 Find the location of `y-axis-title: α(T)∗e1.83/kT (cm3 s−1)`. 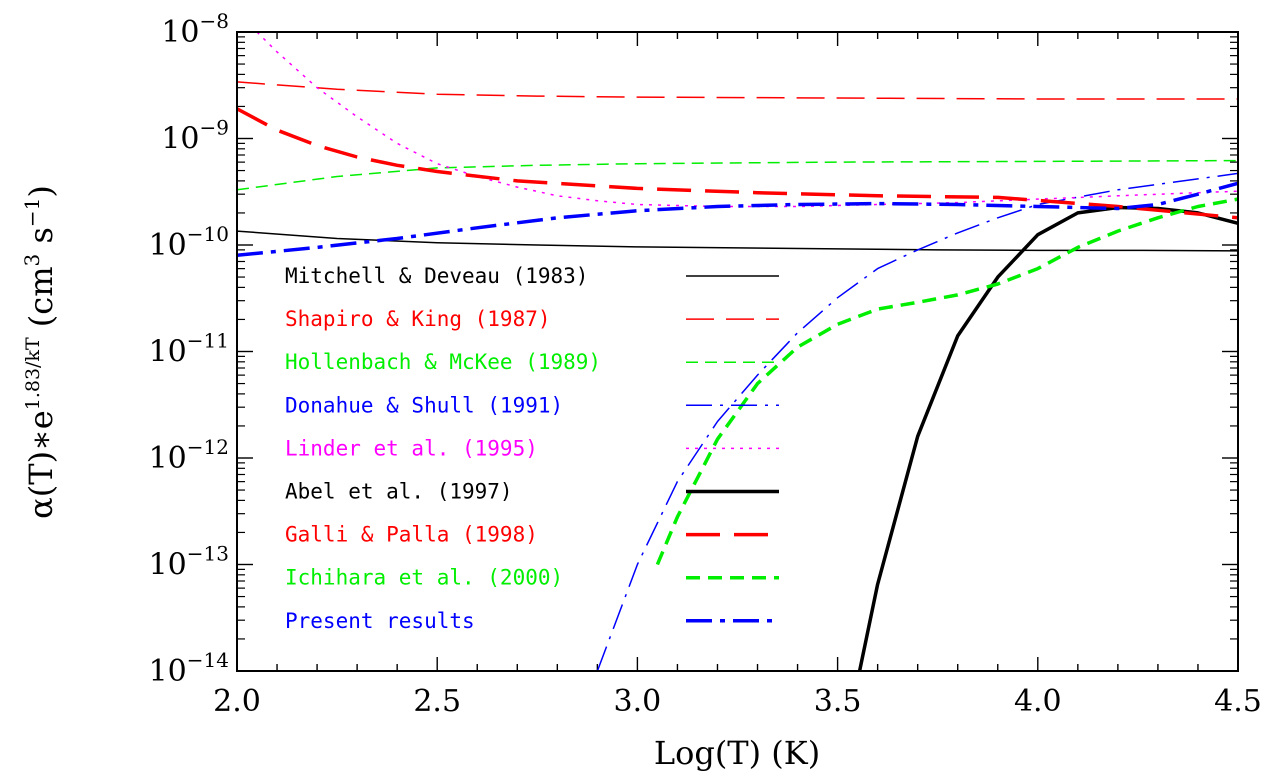

y-axis-title: α(T)∗e1.83/kT (cm3 s−1) is located at coordinates (40, 352).